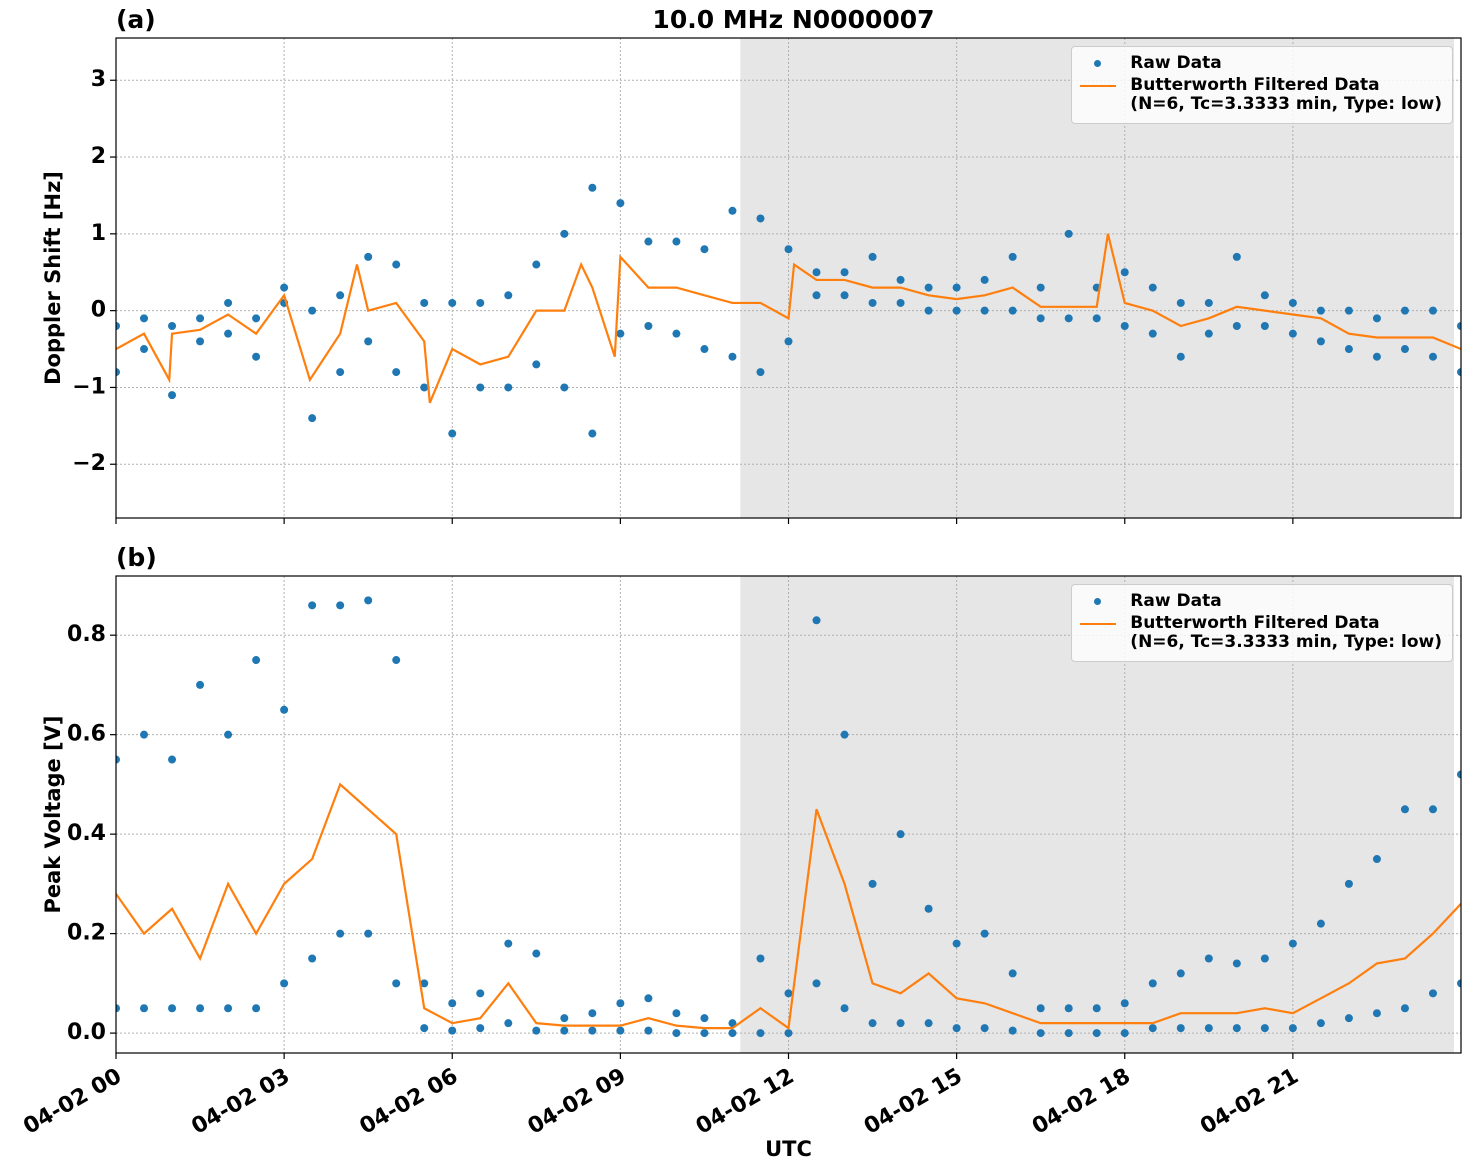 The height and width of the screenshot is (1172, 1471). What do you see at coordinates (577, 1102) in the screenshot?
I see `x-tick-label: 04-02 09` at bounding box center [577, 1102].